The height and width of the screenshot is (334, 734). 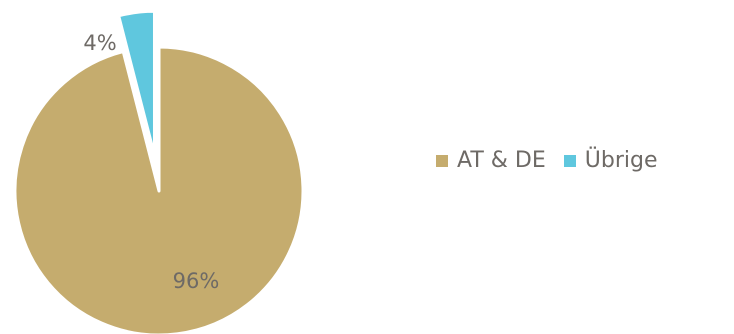 I want to click on legend-item-at-de: AT & DE, so click(x=491, y=160).